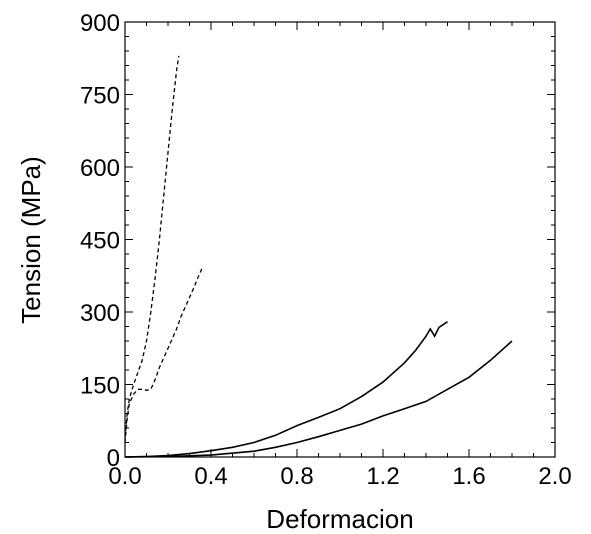 This screenshot has height=534, width=591. What do you see at coordinates (468, 476) in the screenshot?
I see `x-tick-label: 1.6` at bounding box center [468, 476].